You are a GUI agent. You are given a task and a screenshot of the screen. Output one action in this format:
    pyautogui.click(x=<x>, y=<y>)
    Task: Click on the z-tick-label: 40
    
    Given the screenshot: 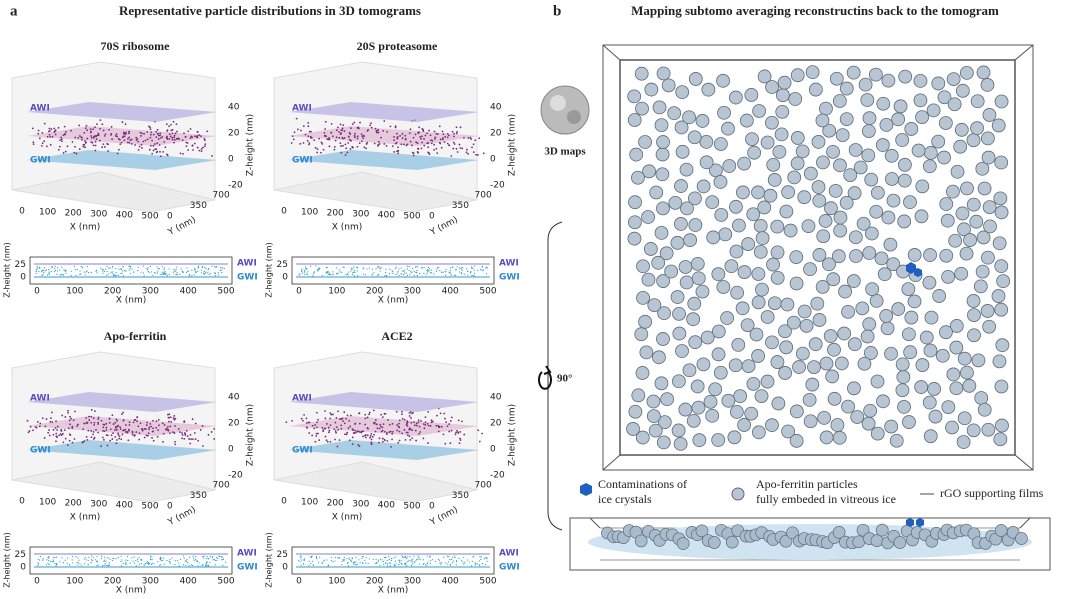 What is the action you would take?
    pyautogui.click(x=234, y=398)
    